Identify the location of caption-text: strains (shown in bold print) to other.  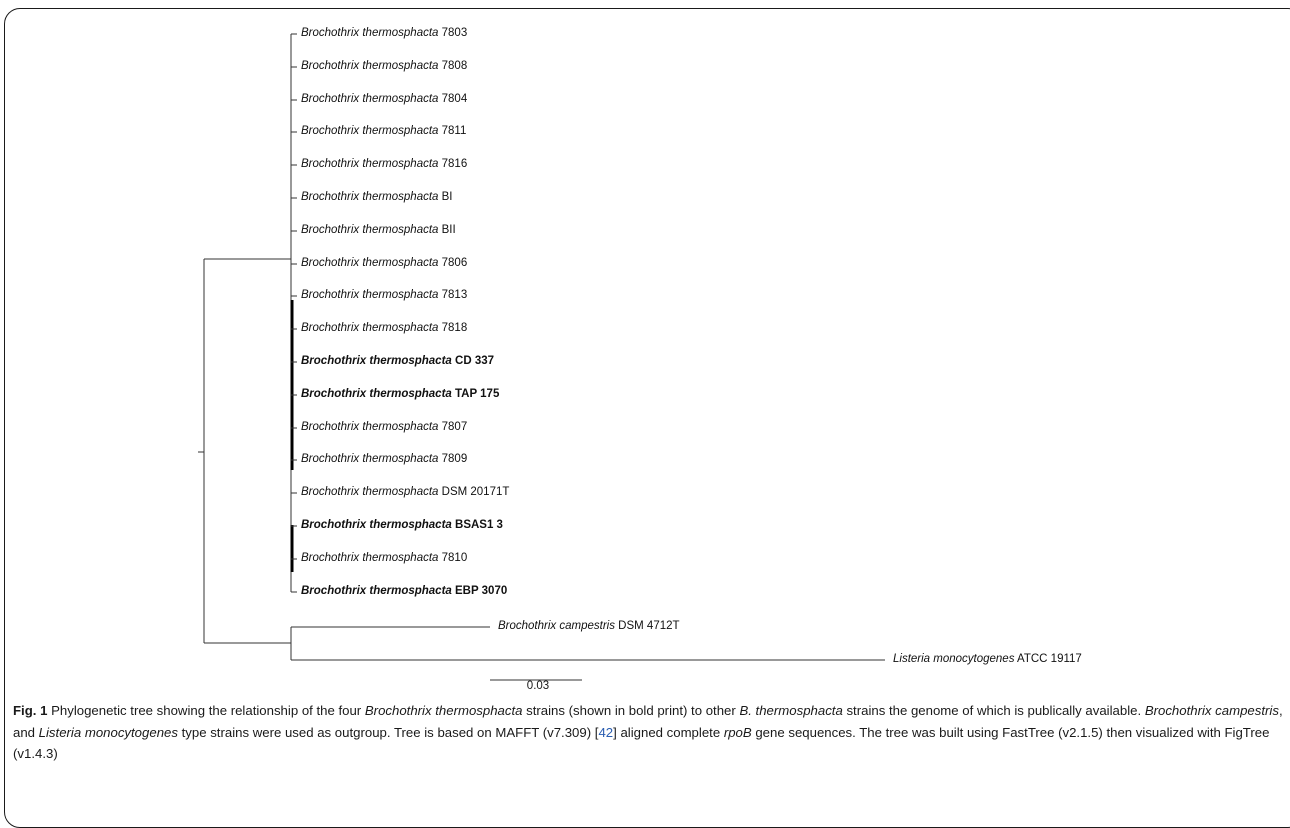
(631, 710).